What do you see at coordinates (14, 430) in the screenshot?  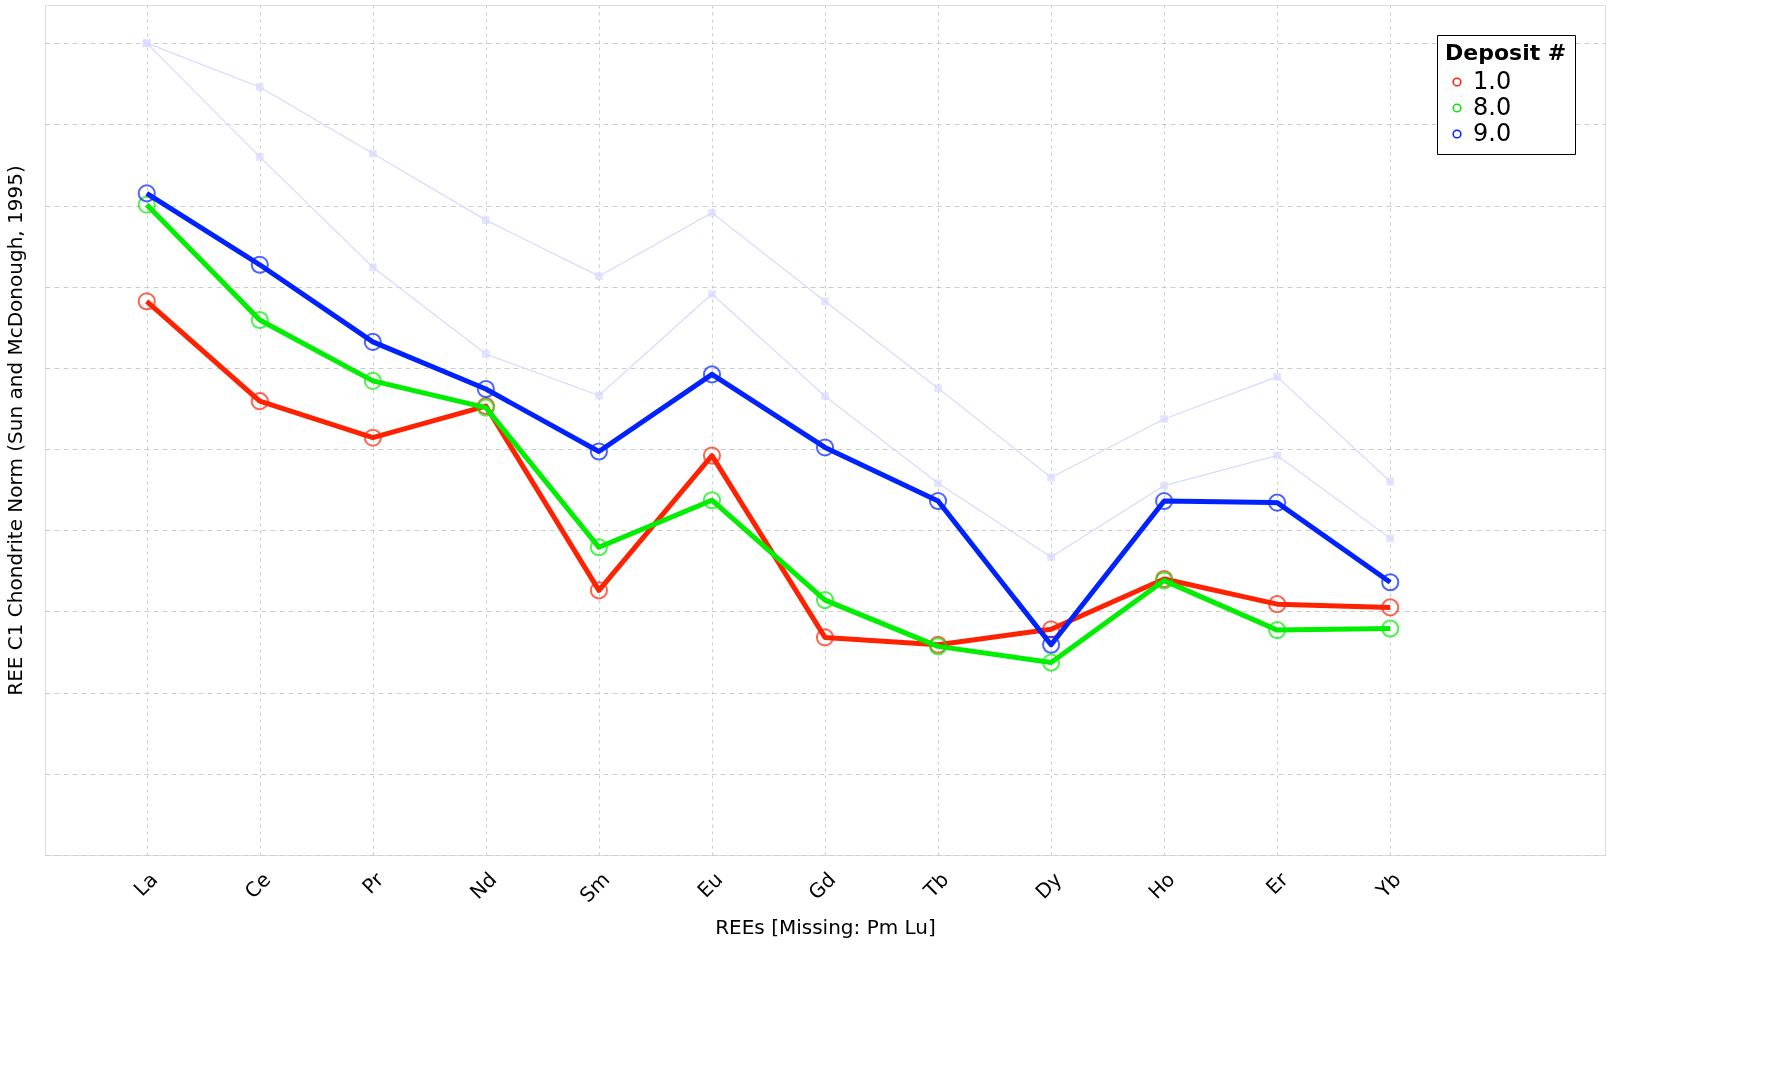 I see `y-axis-title: REE C1 Chondrite Norm (Sun and McDonough, 1995)` at bounding box center [14, 430].